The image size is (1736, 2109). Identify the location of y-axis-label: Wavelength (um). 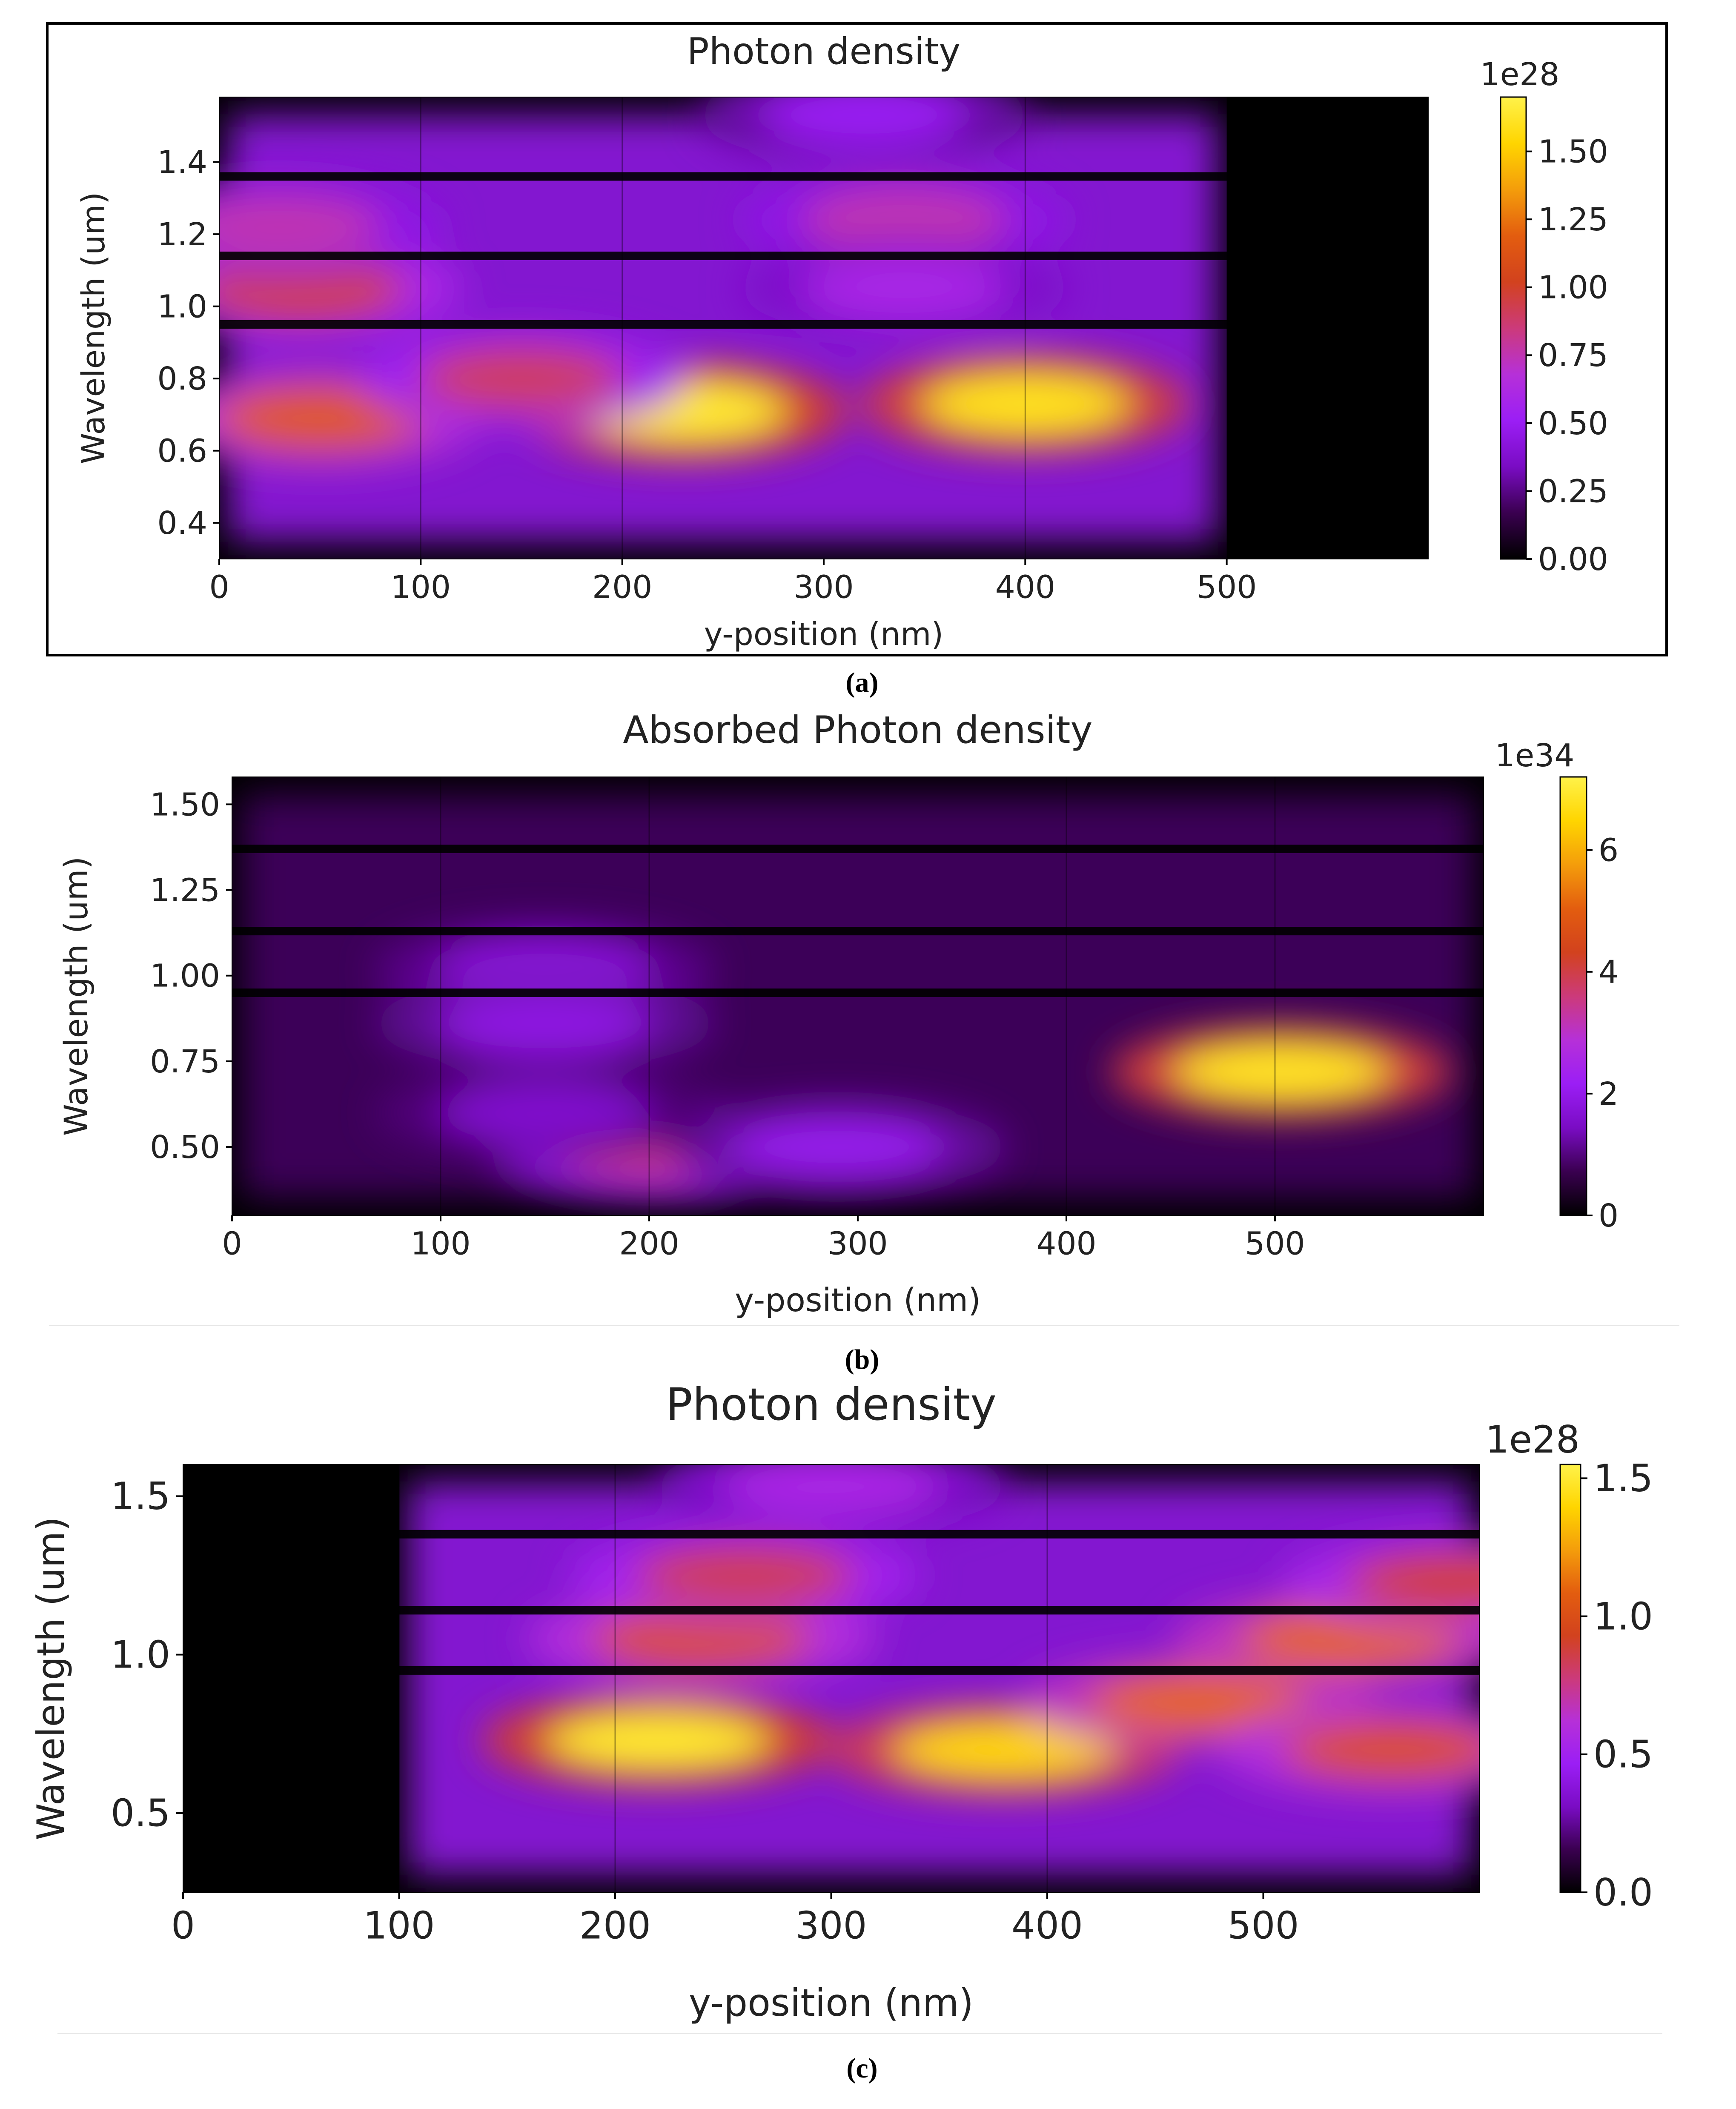
(51, 1678).